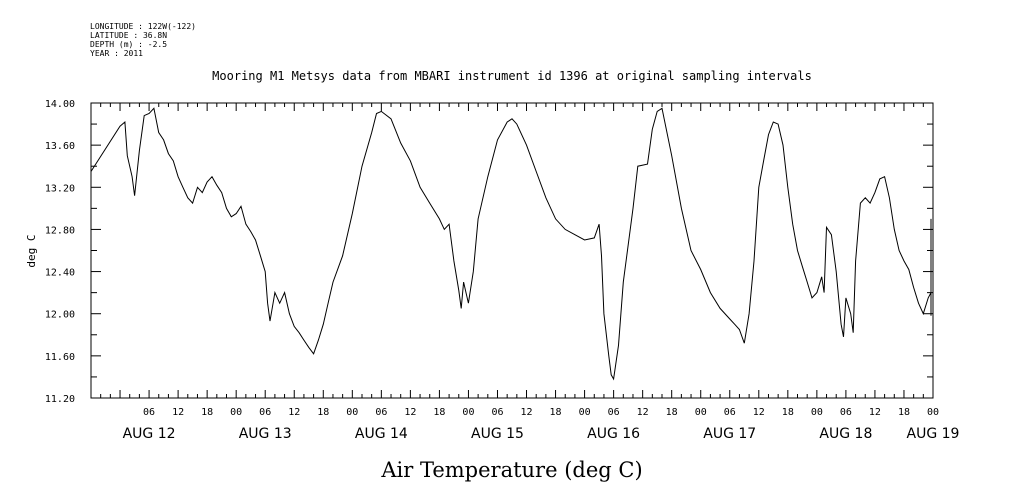 This screenshot has width=1009, height=504. I want to click on y-tick-label: 13.60, so click(60, 146).